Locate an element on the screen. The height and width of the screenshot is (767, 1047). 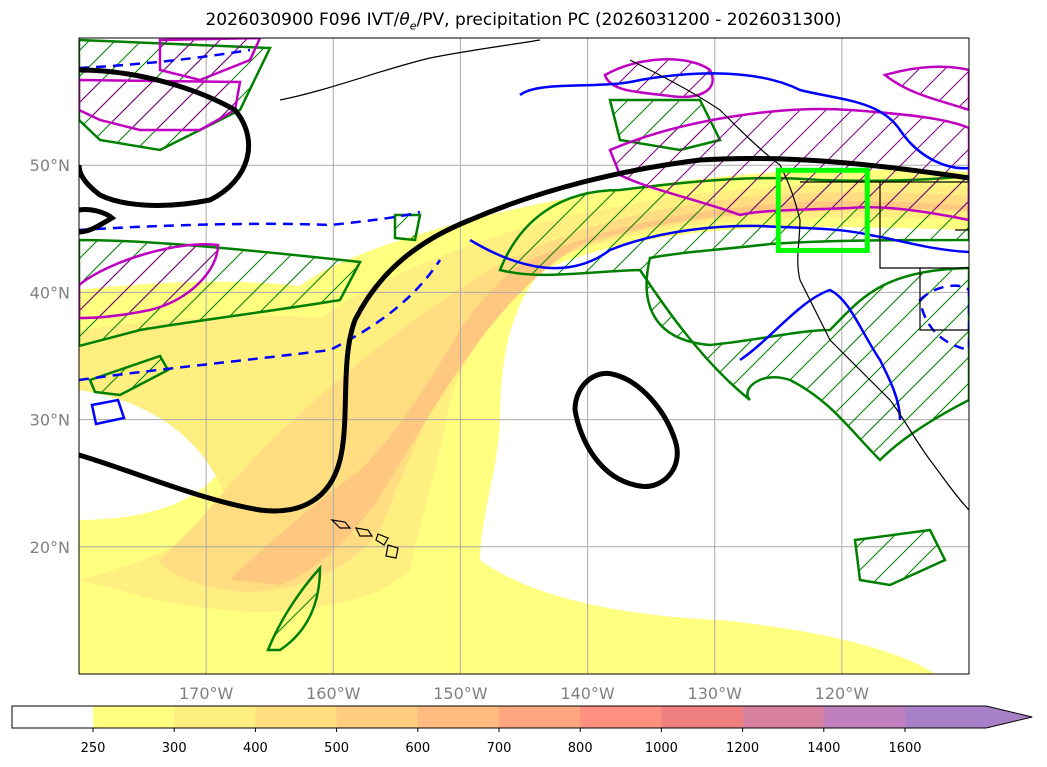
colorbar-tick-label: 800 is located at coordinates (580, 748).